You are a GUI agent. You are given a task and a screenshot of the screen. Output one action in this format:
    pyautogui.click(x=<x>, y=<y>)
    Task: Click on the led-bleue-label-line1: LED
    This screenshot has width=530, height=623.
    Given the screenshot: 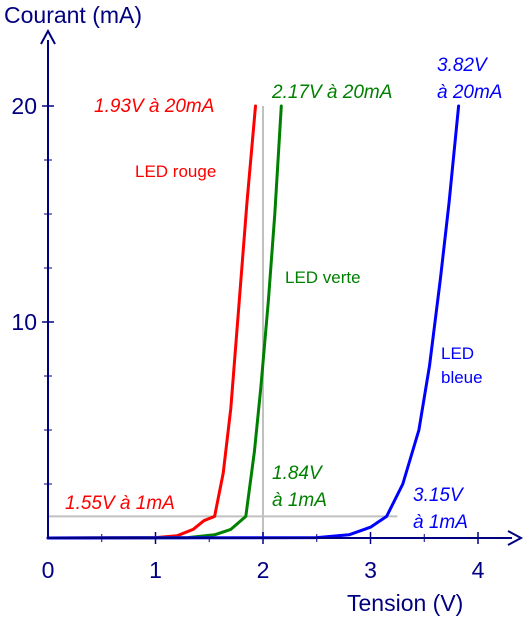 What is the action you would take?
    pyautogui.click(x=457, y=353)
    